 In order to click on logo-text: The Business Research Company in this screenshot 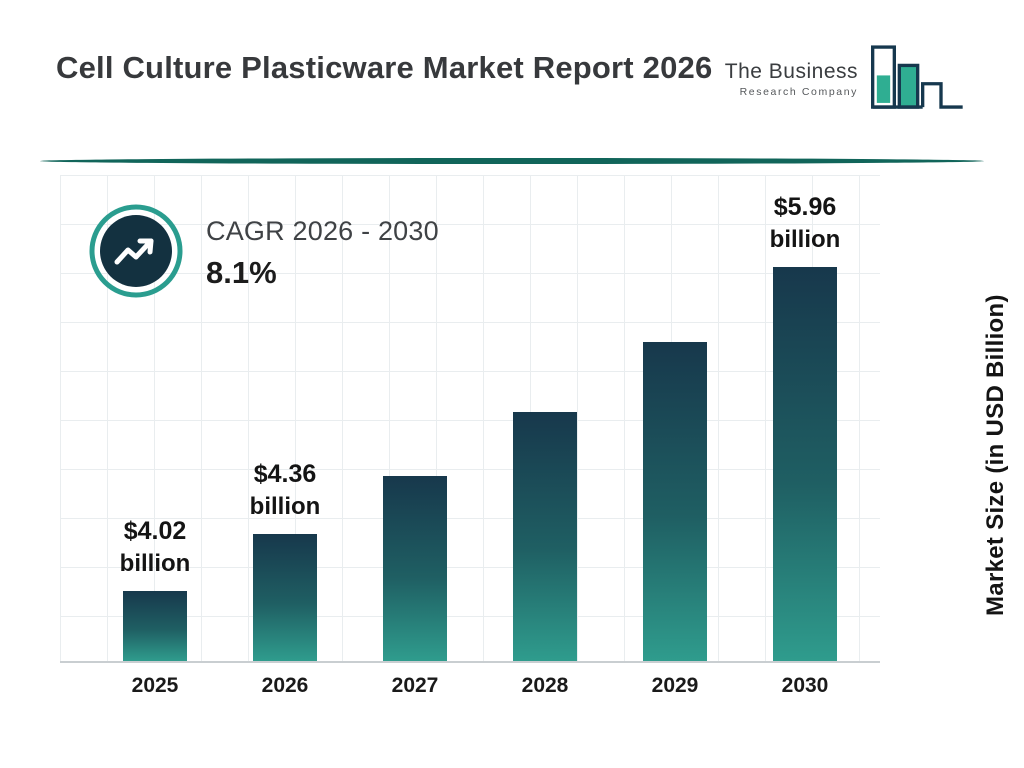, I will do `click(791, 79)`.